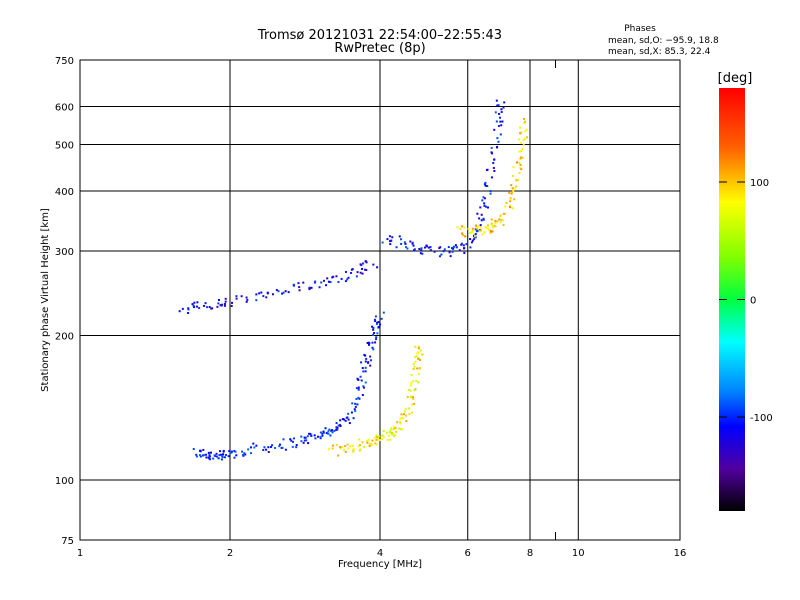 This screenshot has height=600, width=800. What do you see at coordinates (746, 301) in the screenshot?
I see `colorbar-ticks: 100 0 -100` at bounding box center [746, 301].